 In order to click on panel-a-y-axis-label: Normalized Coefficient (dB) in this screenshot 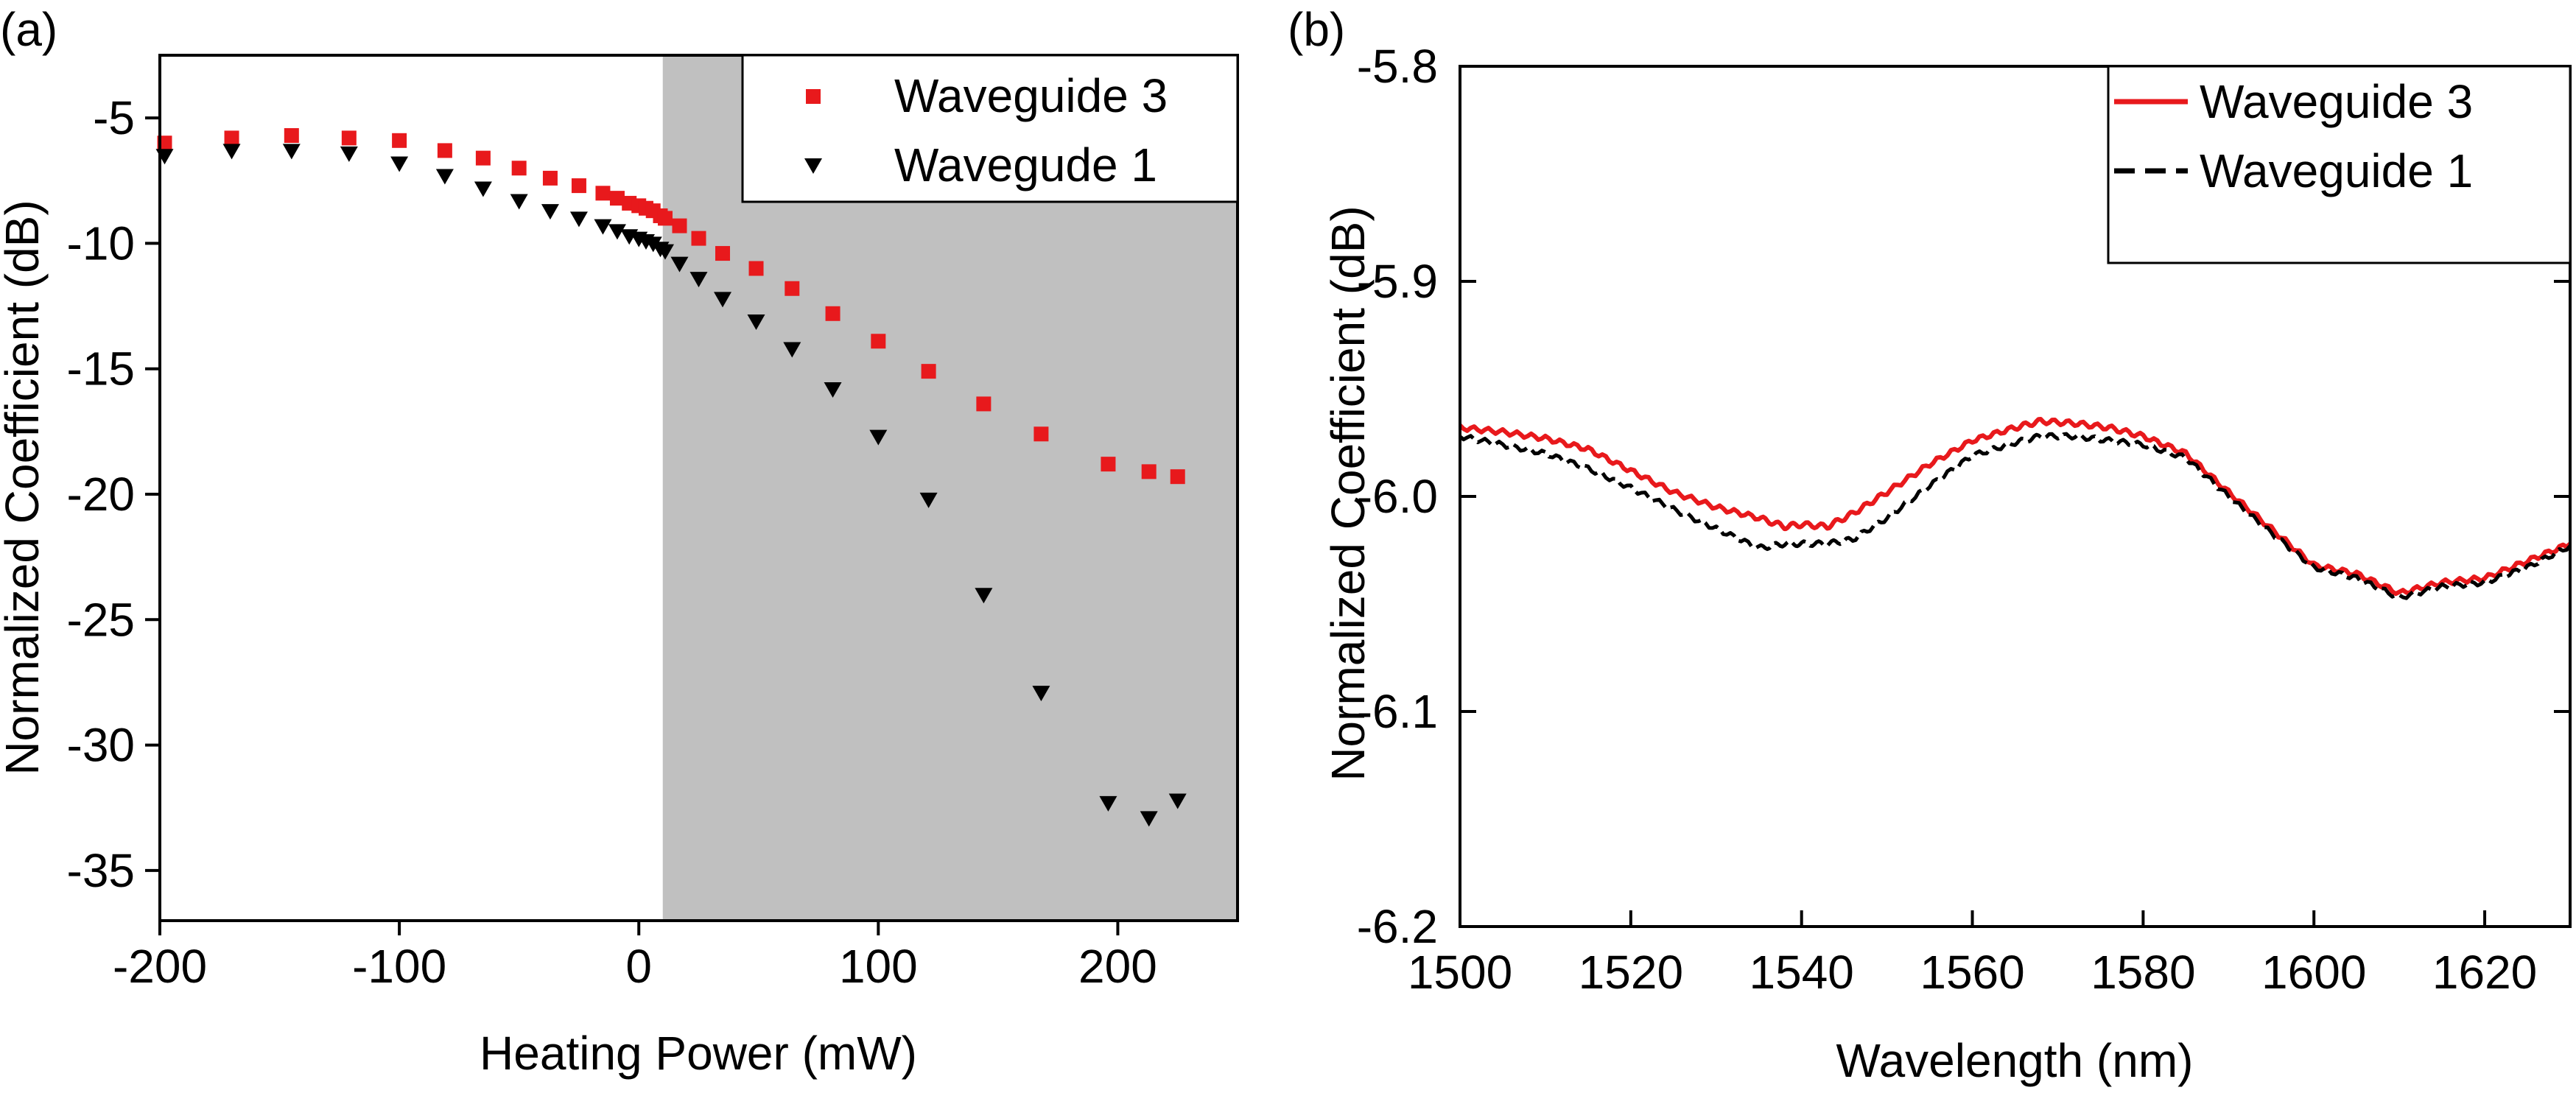, I will do `click(24, 488)`.